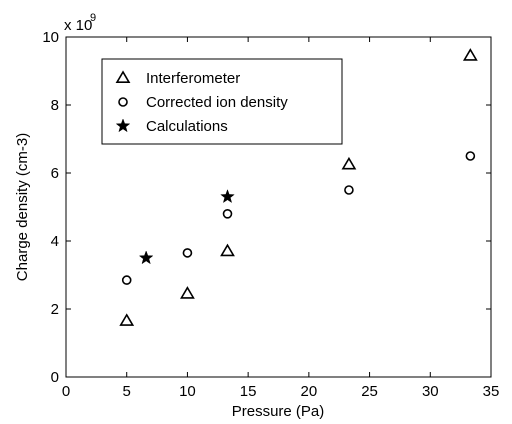 This screenshot has height=424, width=512. What do you see at coordinates (55, 309) in the screenshot?
I see `y-tick-label: 2` at bounding box center [55, 309].